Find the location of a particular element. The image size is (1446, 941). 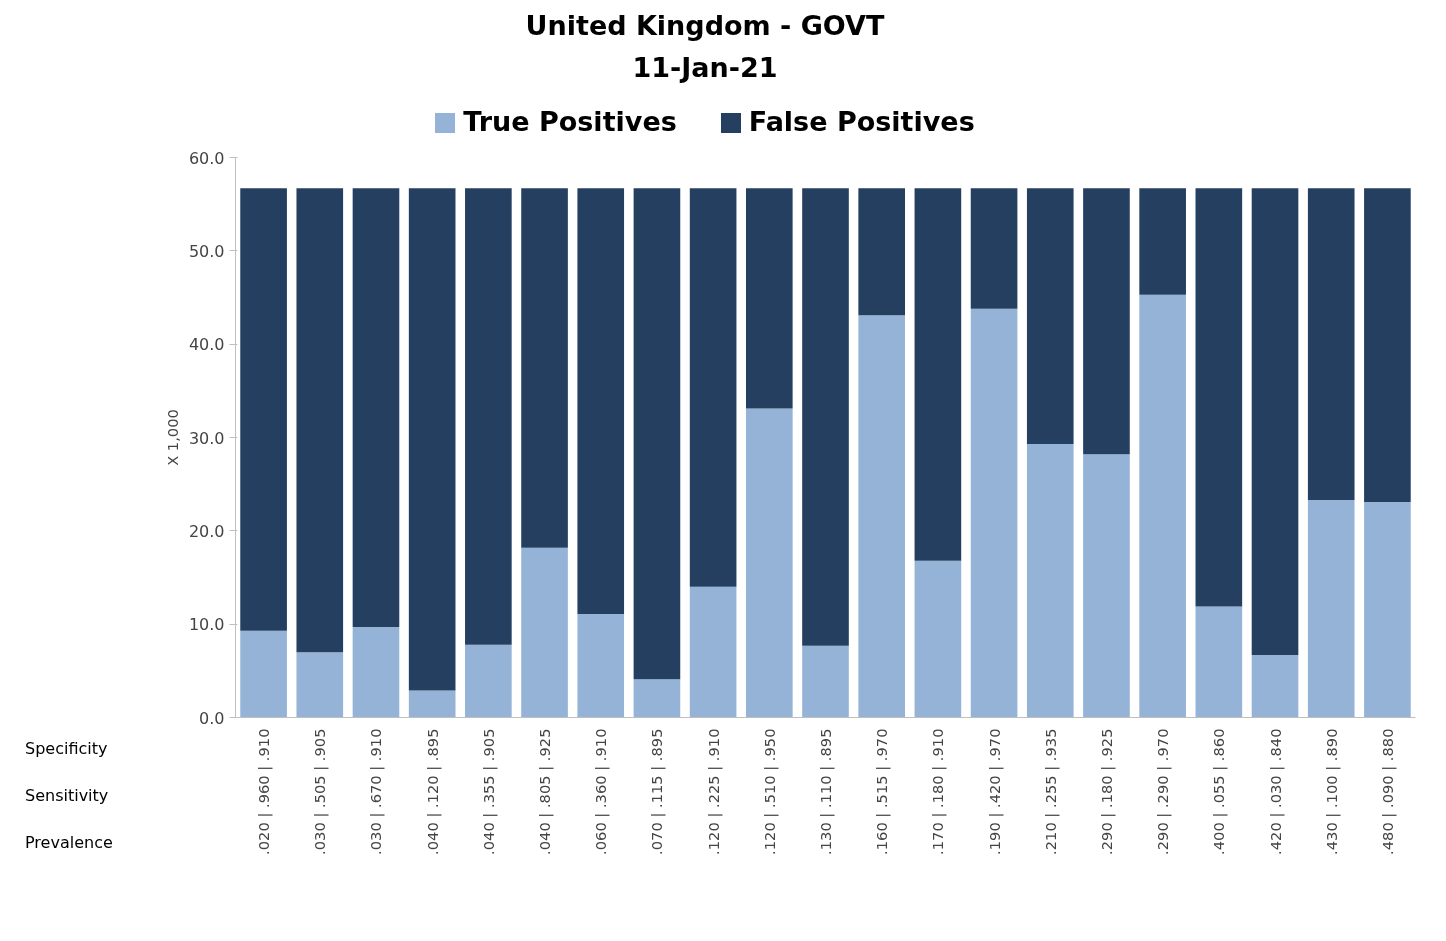

x-tick-label: .290 | .180 | .925 is located at coordinates (1106, 791).